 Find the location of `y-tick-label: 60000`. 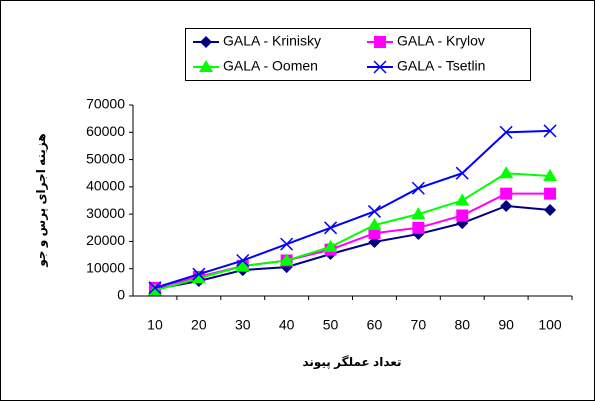

y-tick-label: 60000 is located at coordinates (105, 131).